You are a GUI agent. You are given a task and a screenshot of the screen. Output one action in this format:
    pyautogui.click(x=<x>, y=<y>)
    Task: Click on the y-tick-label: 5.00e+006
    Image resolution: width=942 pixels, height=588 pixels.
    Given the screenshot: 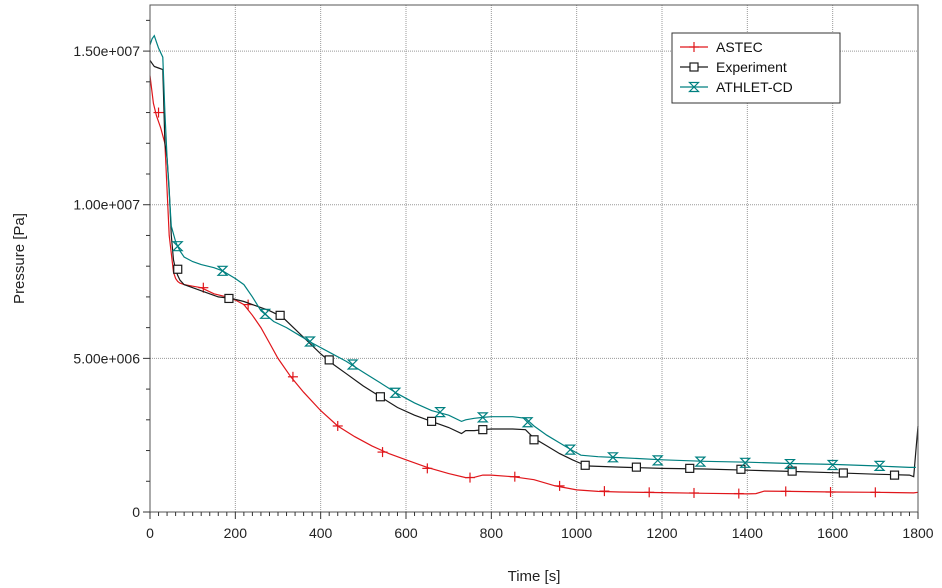 What is the action you would take?
    pyautogui.click(x=106, y=358)
    